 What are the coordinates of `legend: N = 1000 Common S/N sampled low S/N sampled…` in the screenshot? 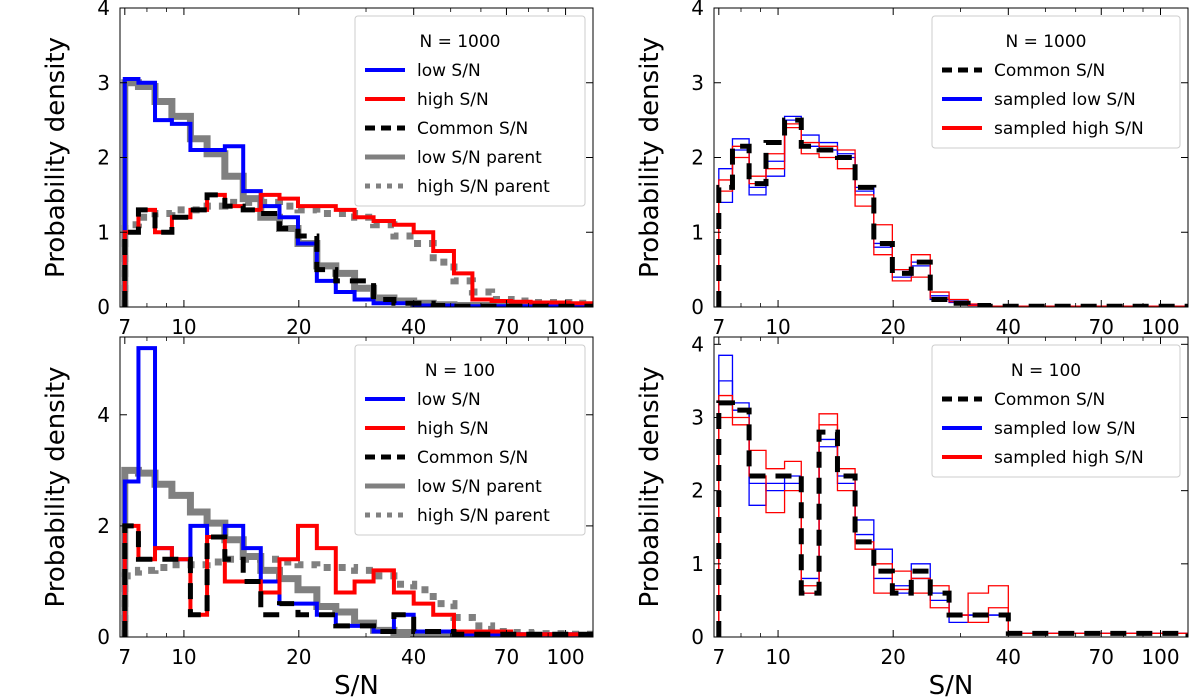 It's located at (1056, 82).